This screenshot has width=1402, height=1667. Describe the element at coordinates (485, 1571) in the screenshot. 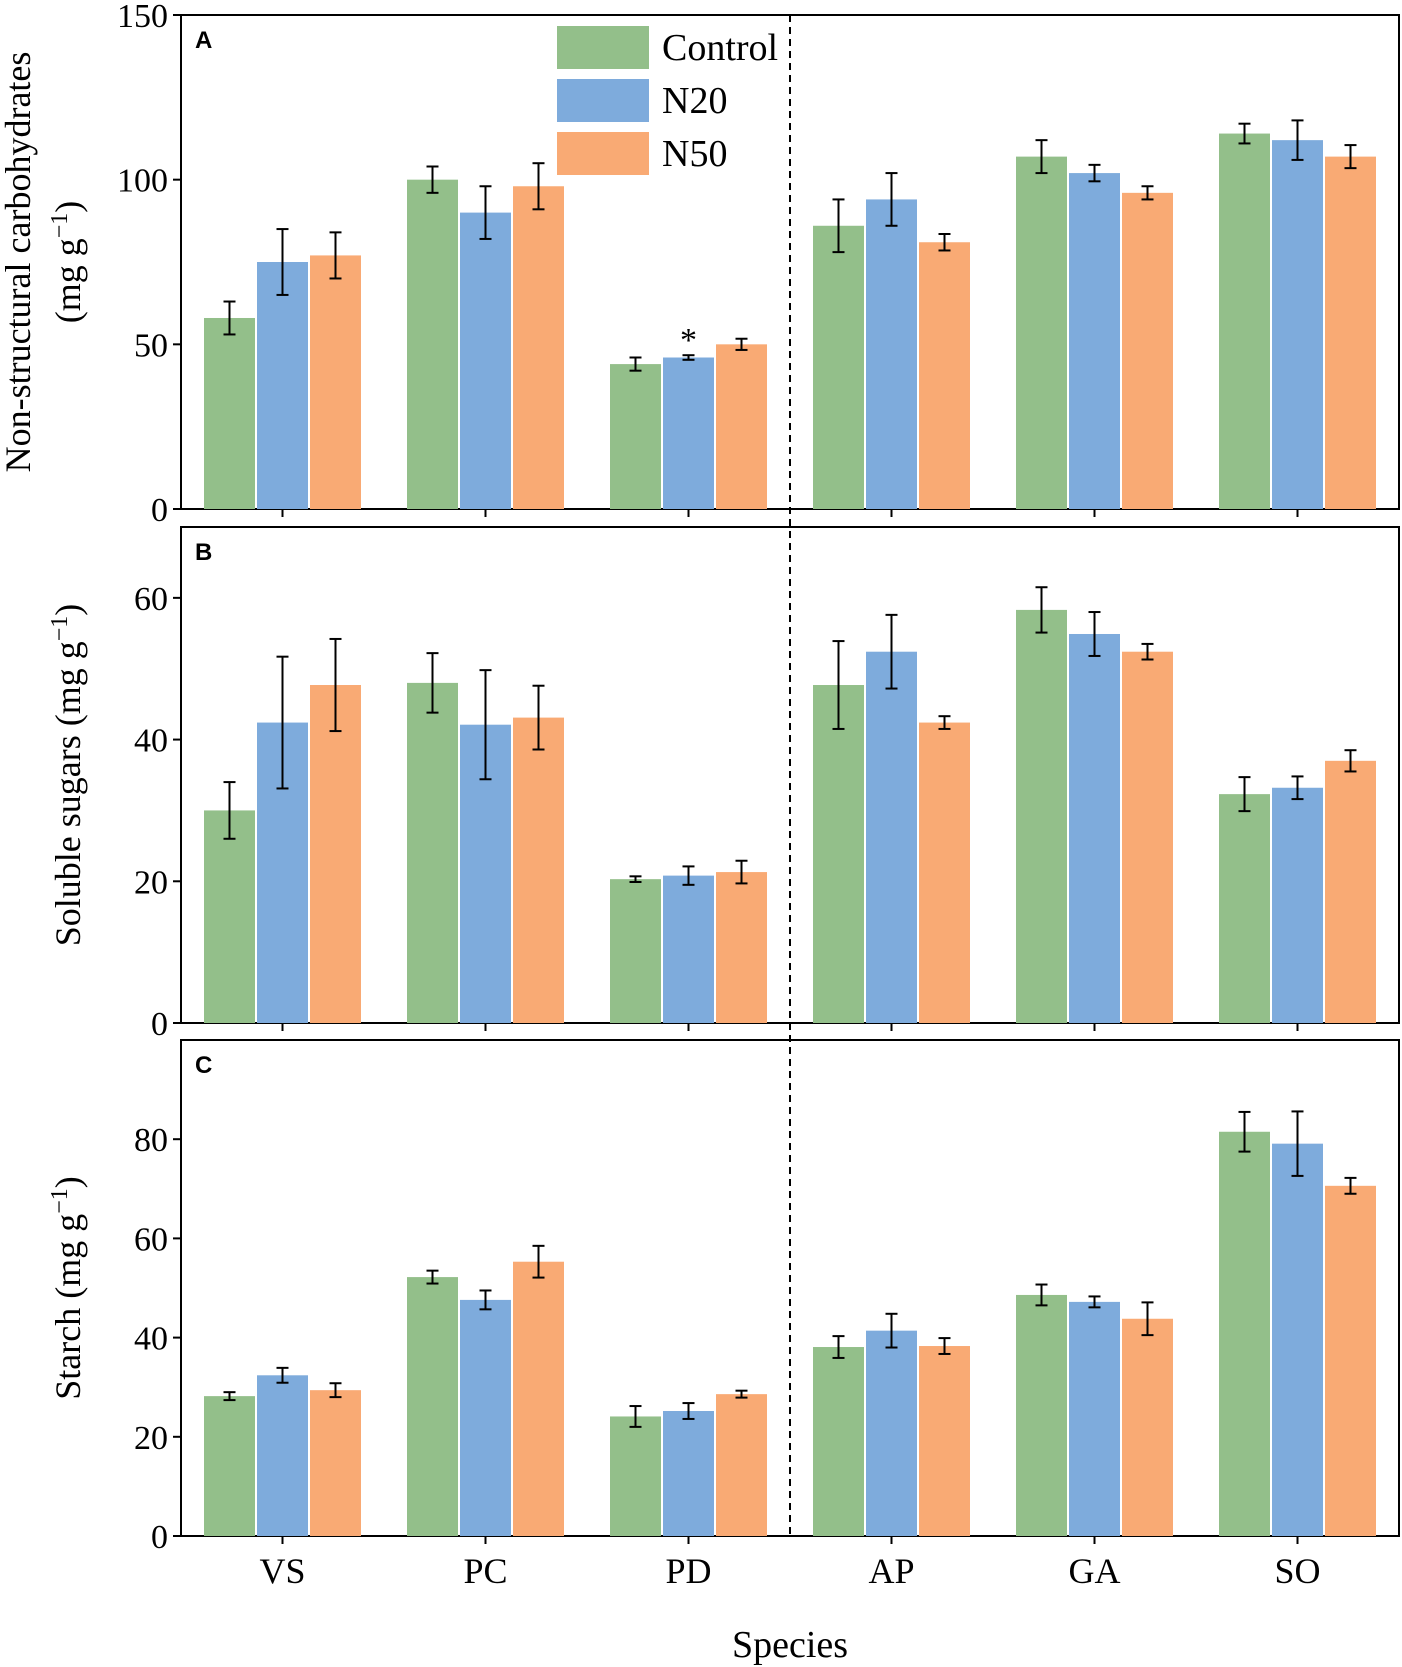

I see `x-tick-label: PC` at that location.